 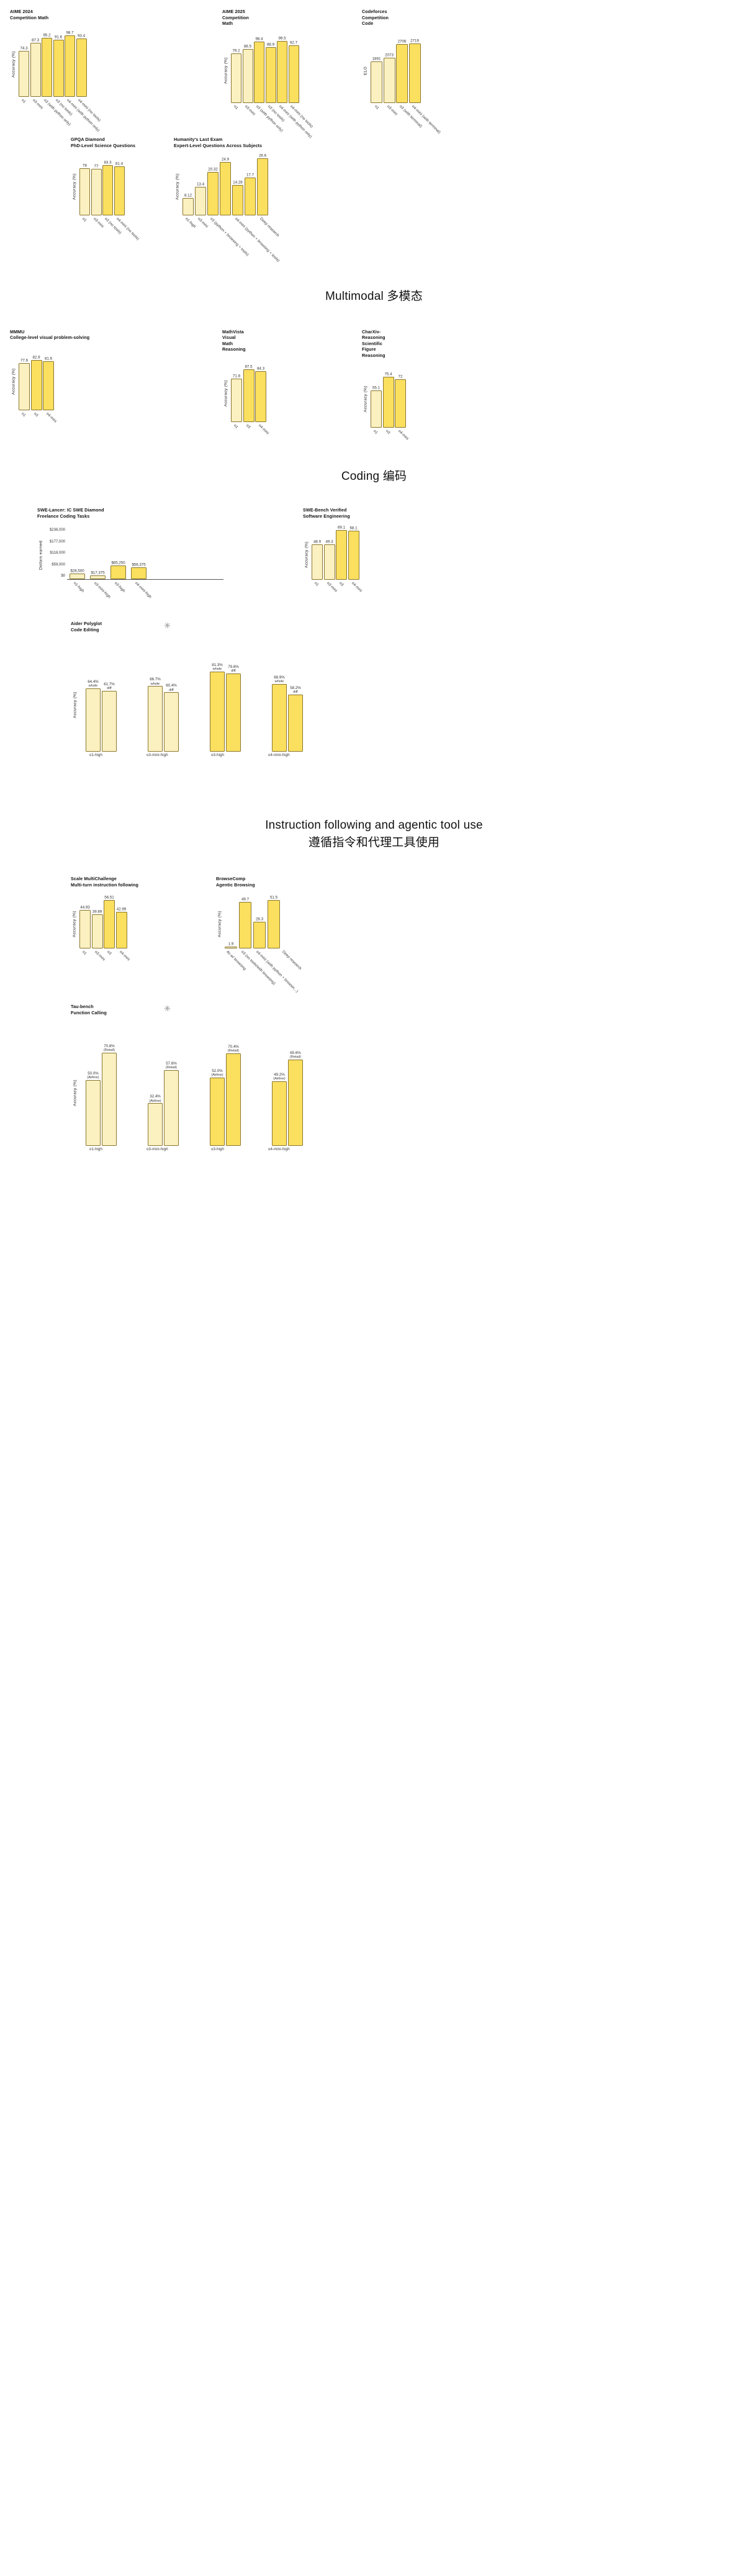 What do you see at coordinates (93, 716) in the screenshot?
I see `bar: 64.4% whole` at bounding box center [93, 716].